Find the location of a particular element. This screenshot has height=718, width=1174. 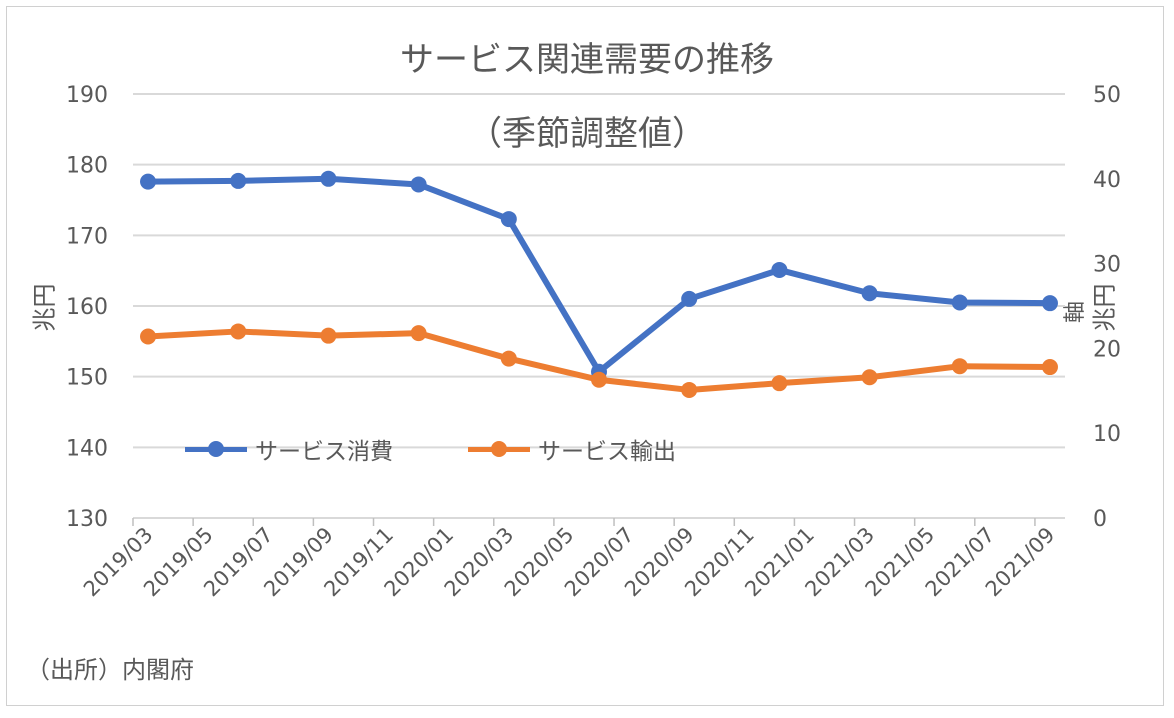

y2-tick-label: 10 is located at coordinates (1107, 434).